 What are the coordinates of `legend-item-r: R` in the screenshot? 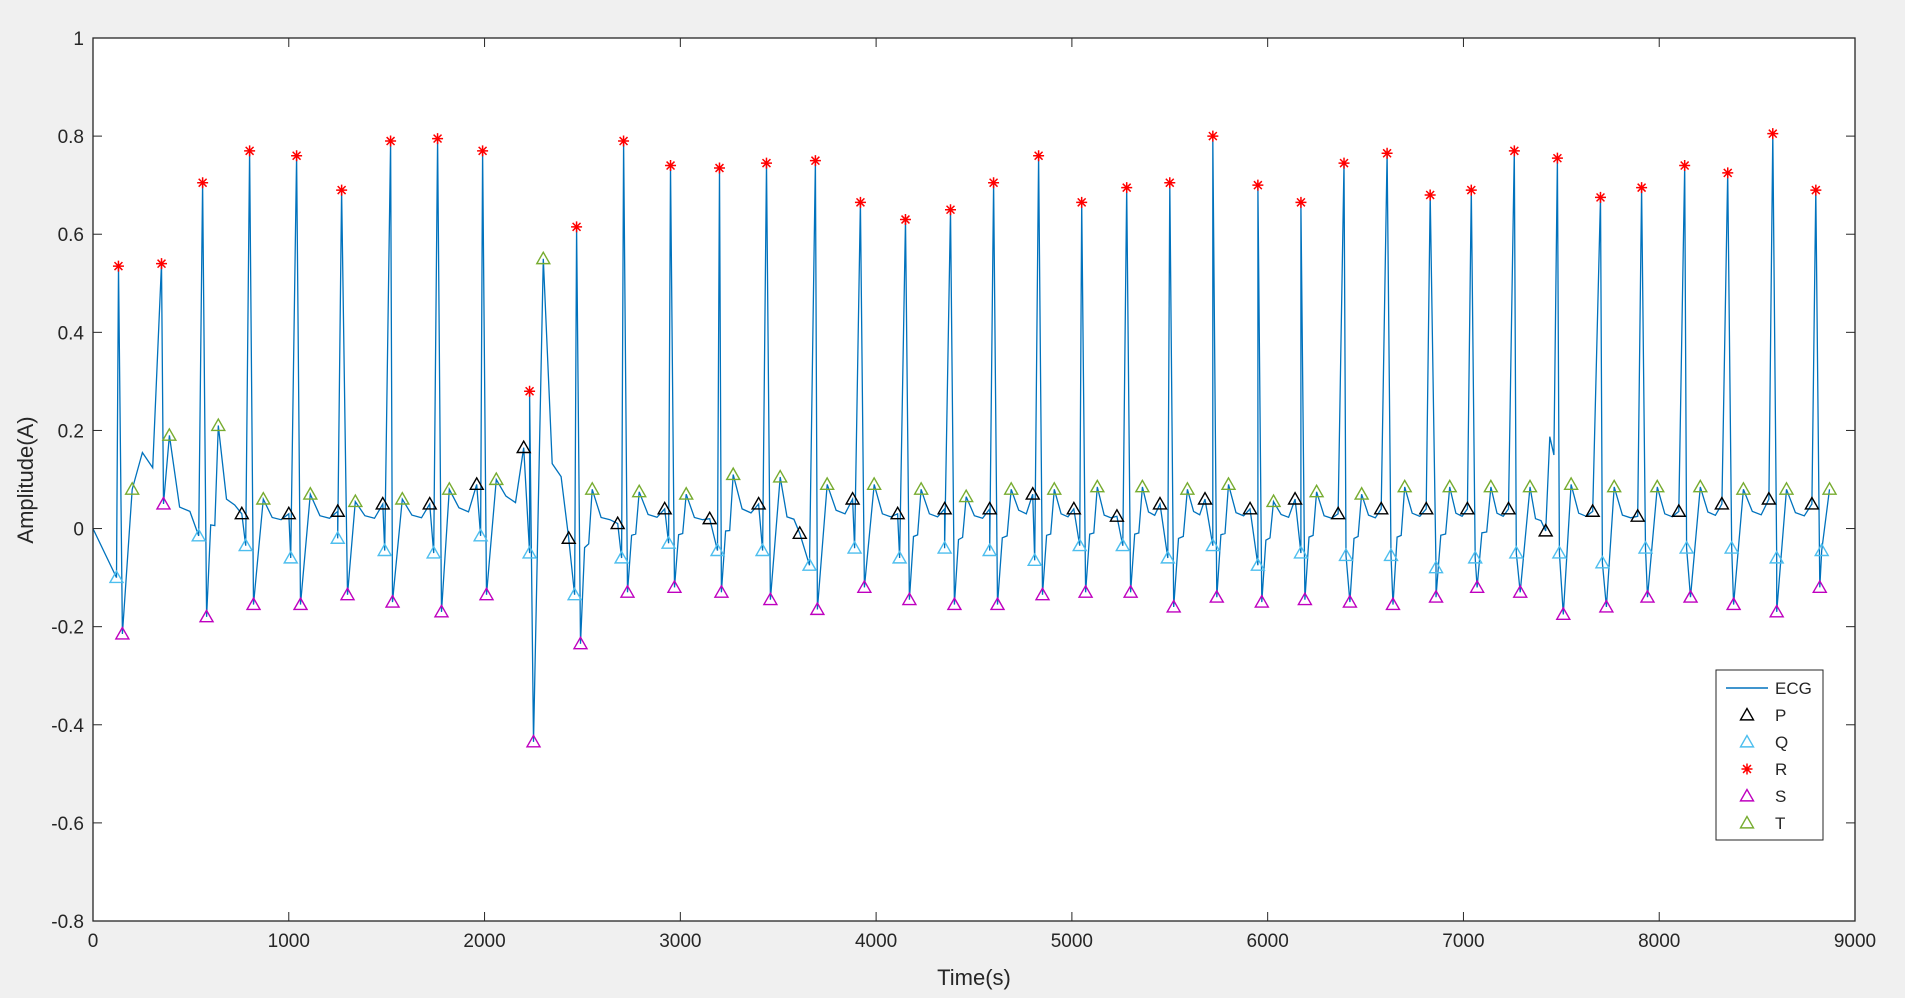 It's located at (1764, 769).